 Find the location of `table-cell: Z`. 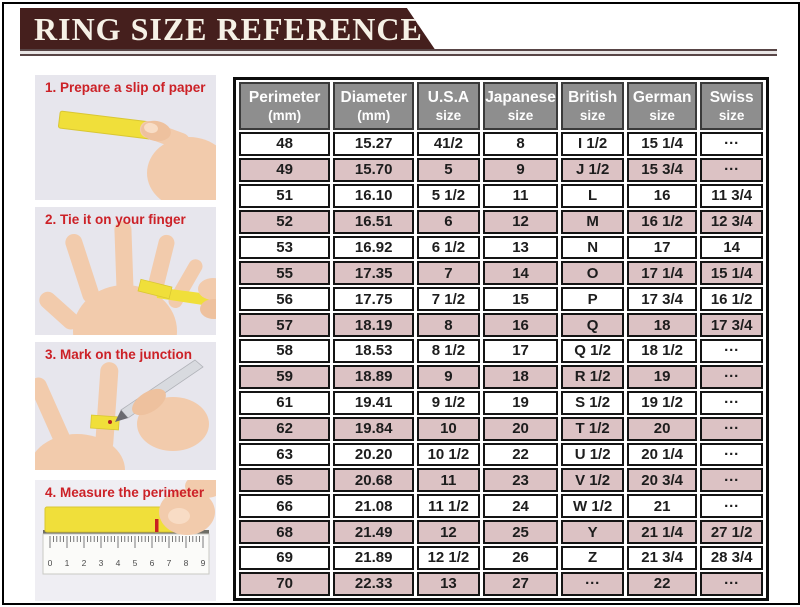

table-cell: Z is located at coordinates (592, 558).